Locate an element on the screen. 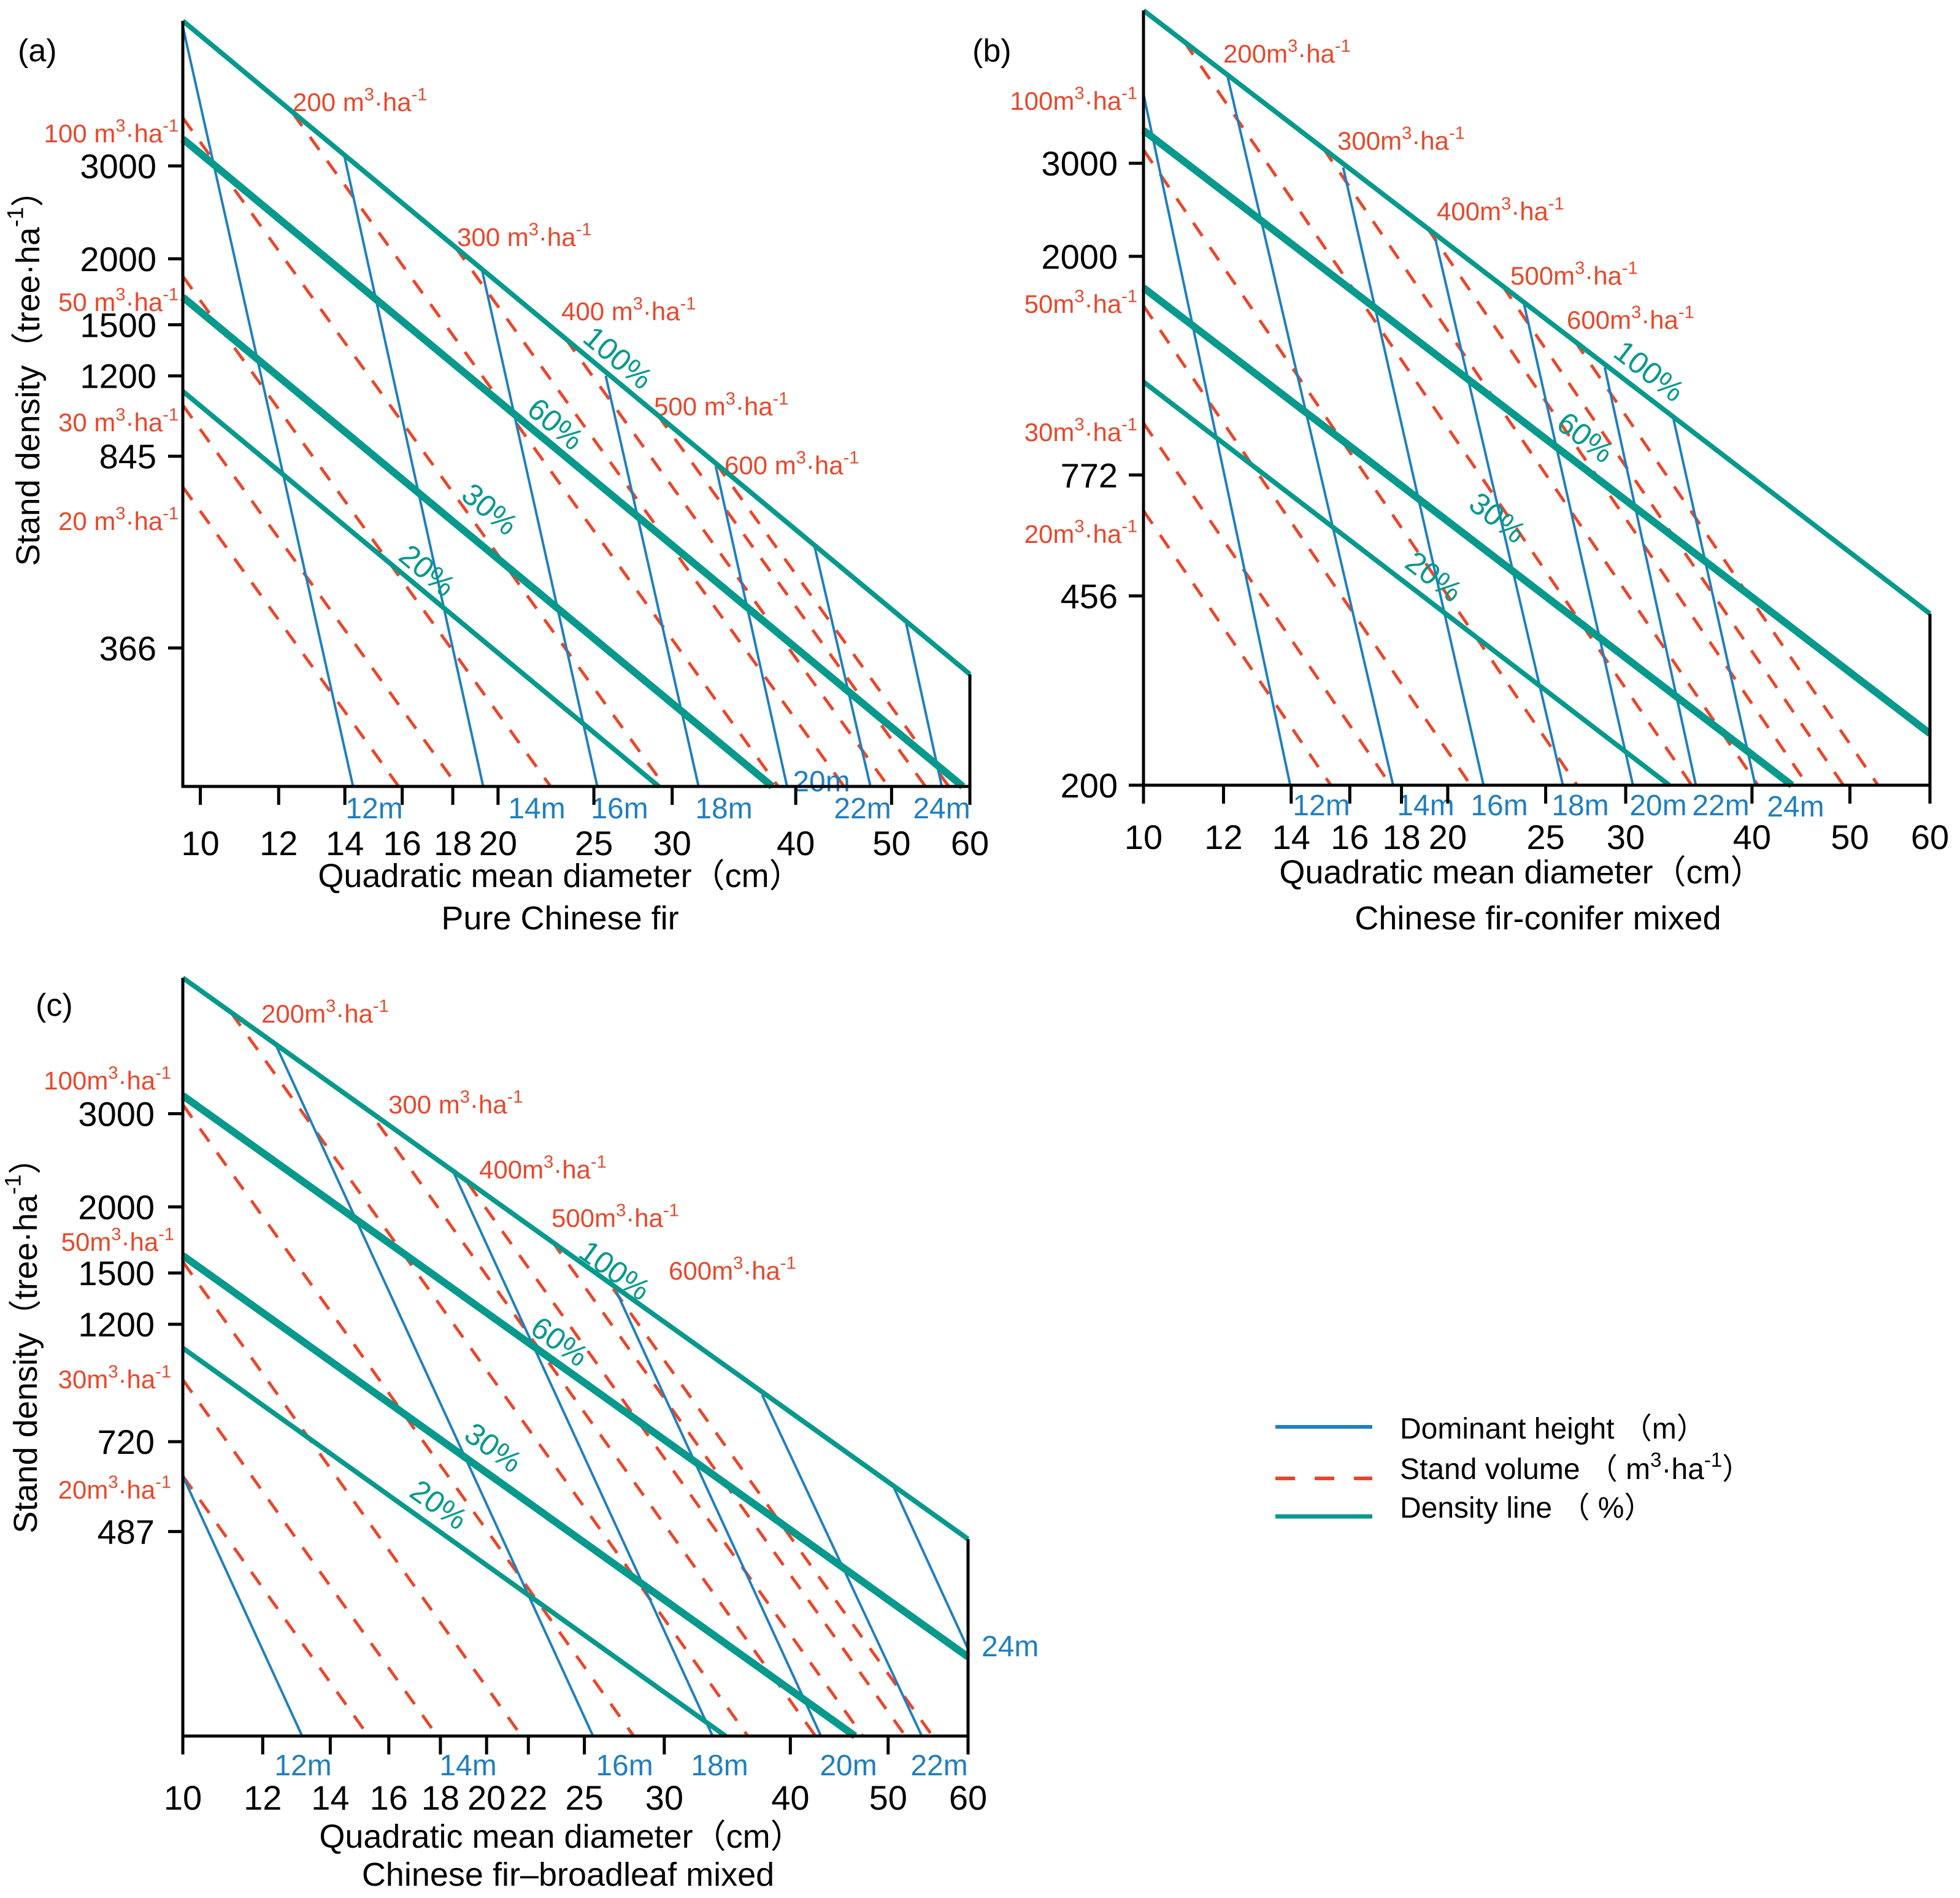 The width and height of the screenshot is (1960, 1898). density-label: 100% is located at coordinates (615, 1271).